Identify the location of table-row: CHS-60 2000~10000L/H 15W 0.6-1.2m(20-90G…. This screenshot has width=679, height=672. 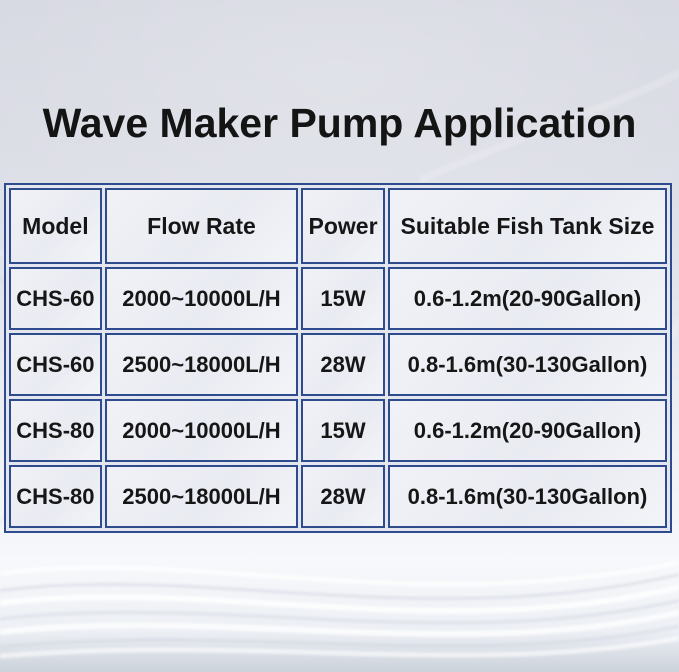
(338, 298).